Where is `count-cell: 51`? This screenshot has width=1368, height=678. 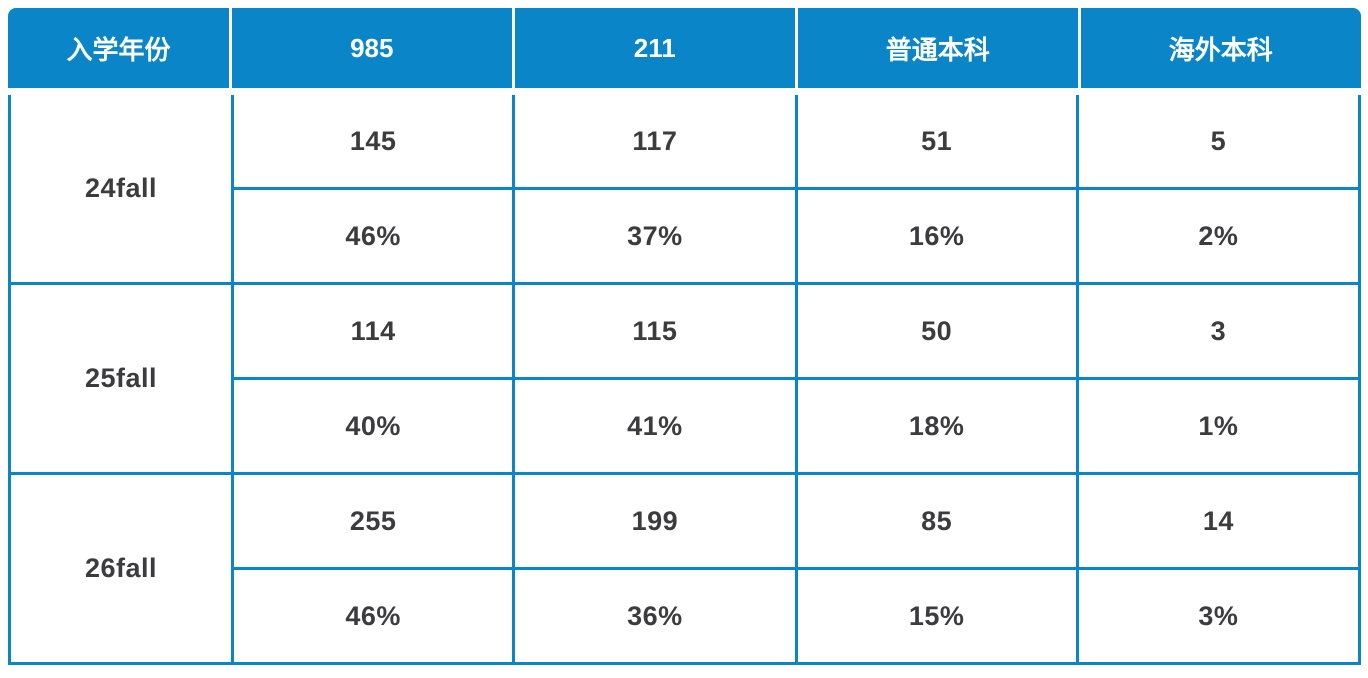
count-cell: 51 is located at coordinates (936, 141).